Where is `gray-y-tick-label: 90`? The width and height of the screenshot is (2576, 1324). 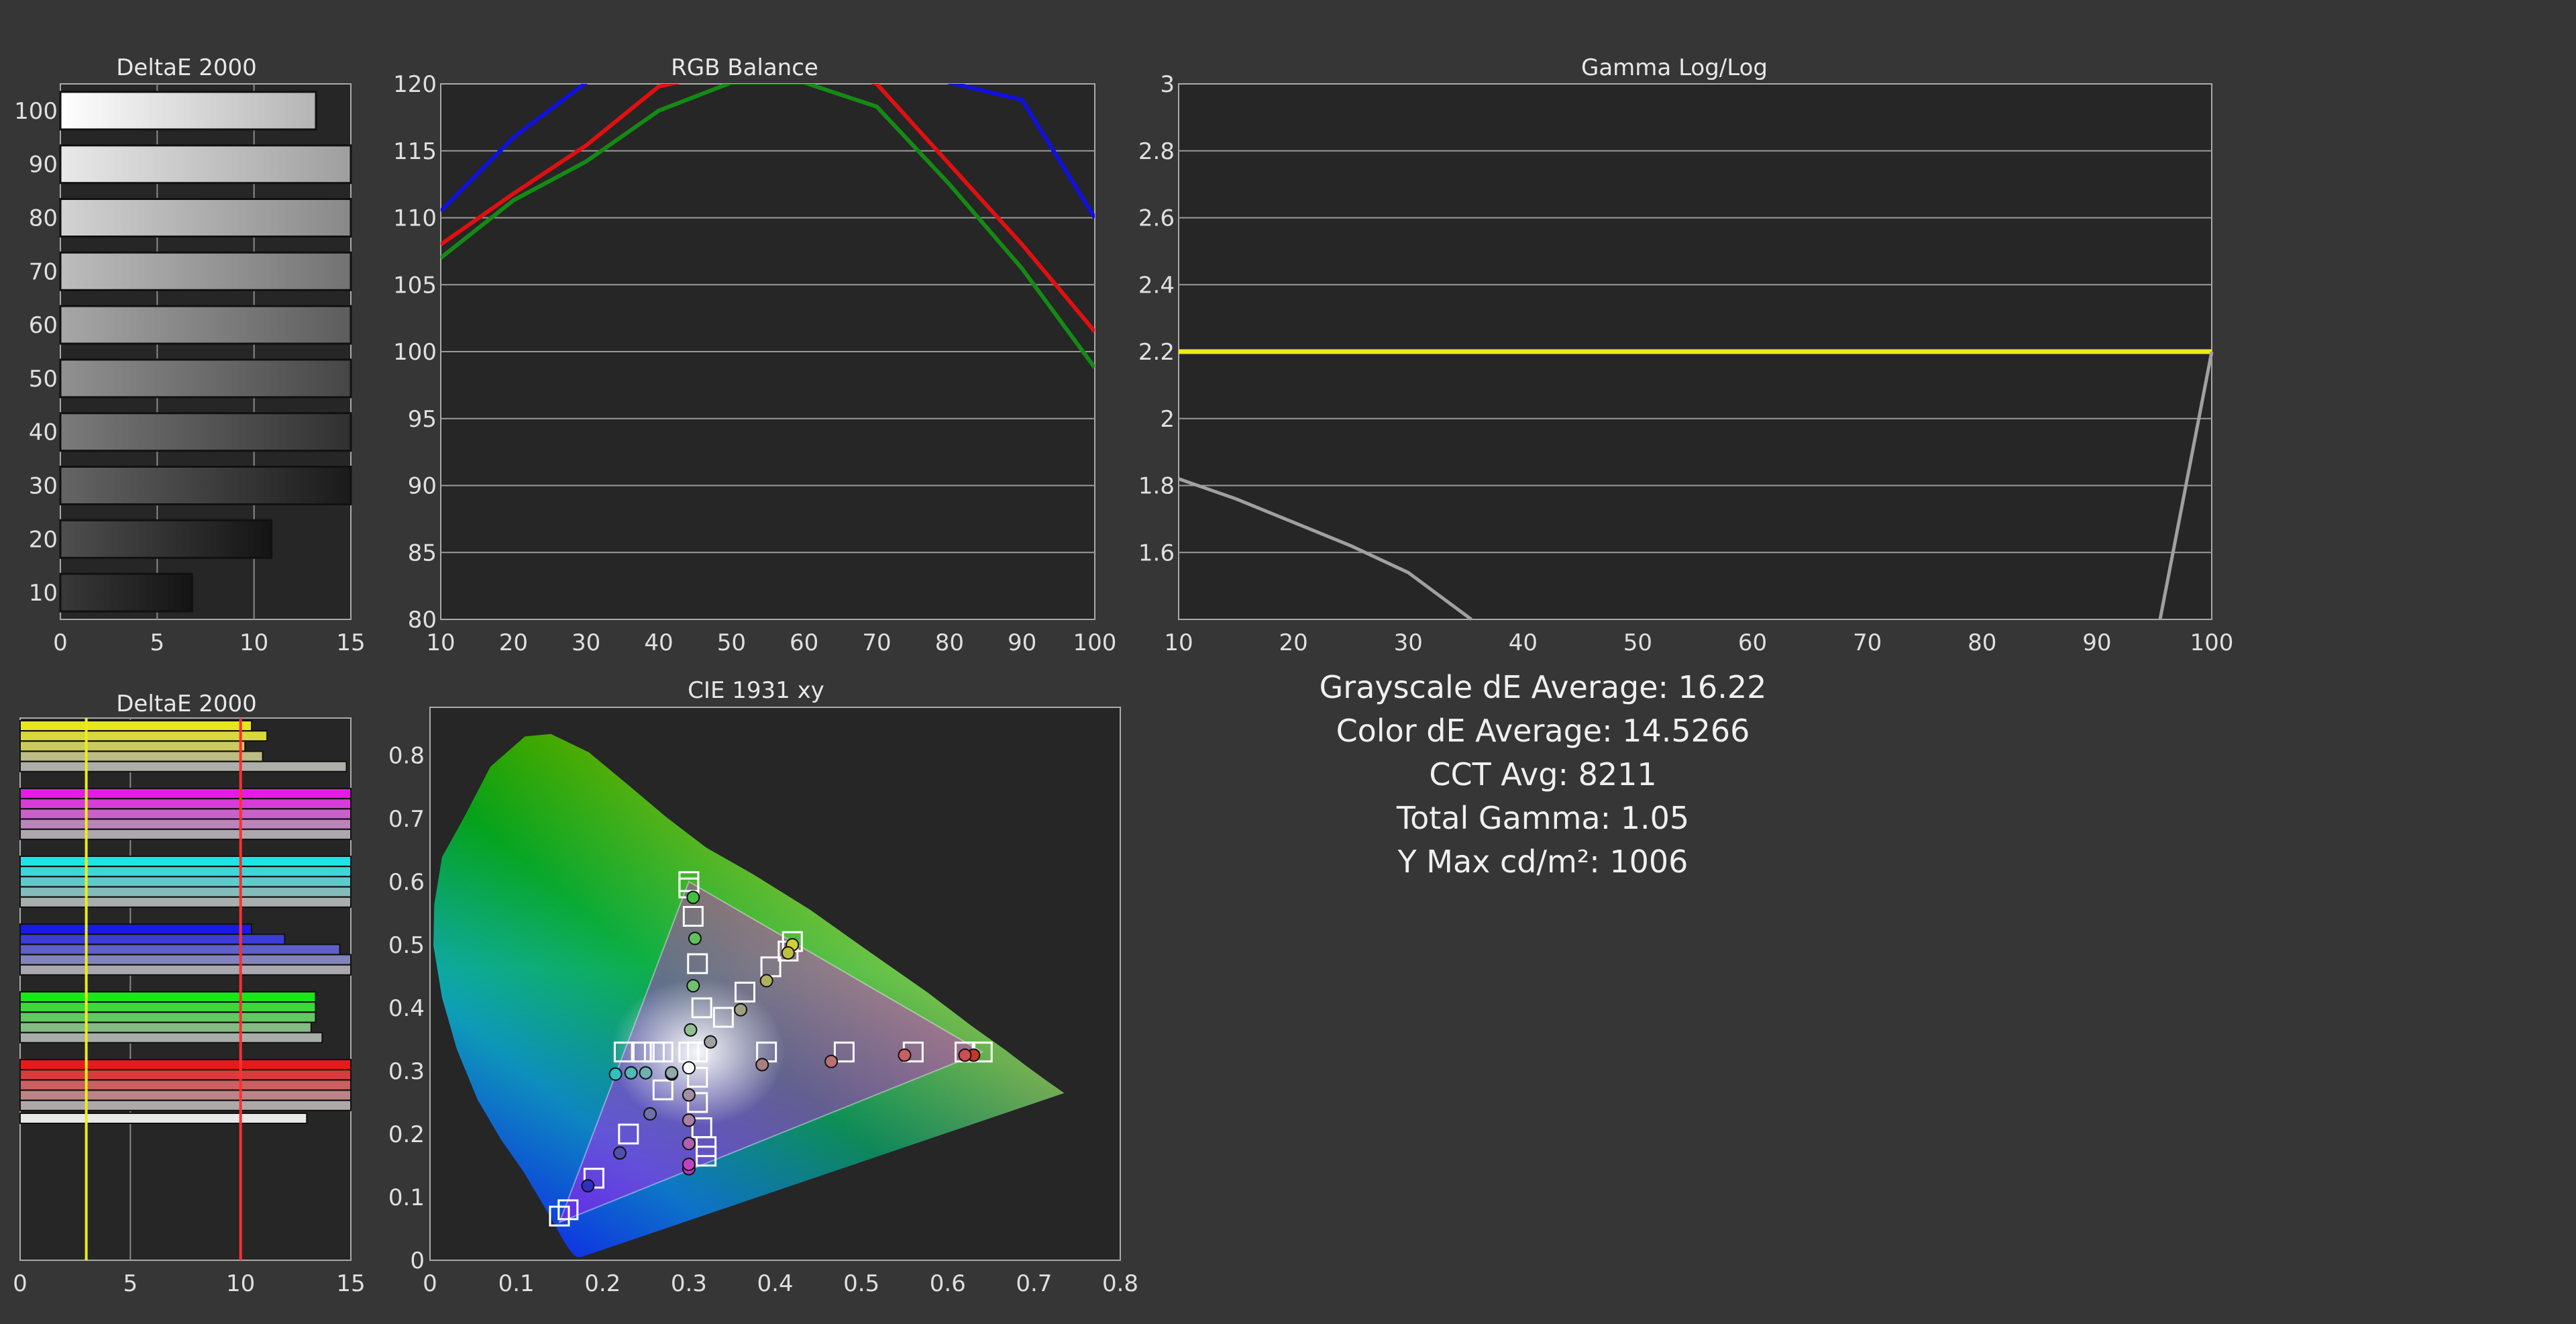
gray-y-tick-label: 90 is located at coordinates (43, 165).